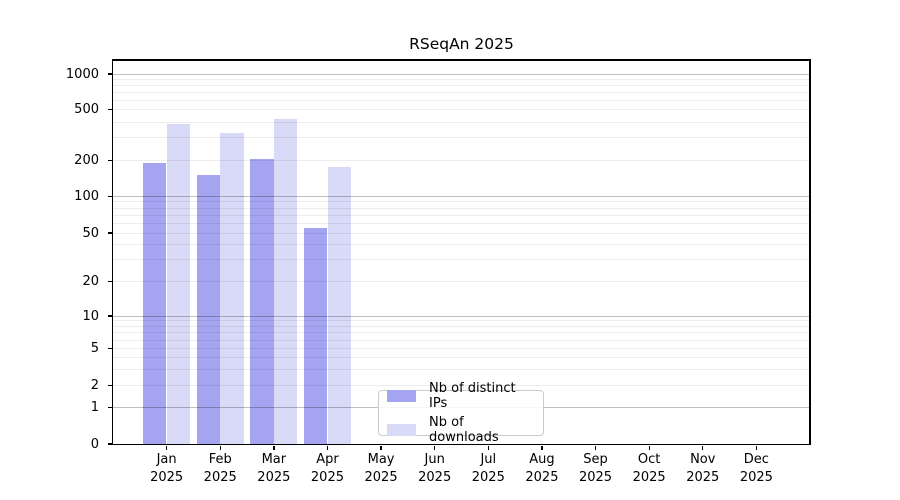 This screenshot has width=900, height=500. I want to click on legend-label: Nb of distinct IPs, so click(472, 396).